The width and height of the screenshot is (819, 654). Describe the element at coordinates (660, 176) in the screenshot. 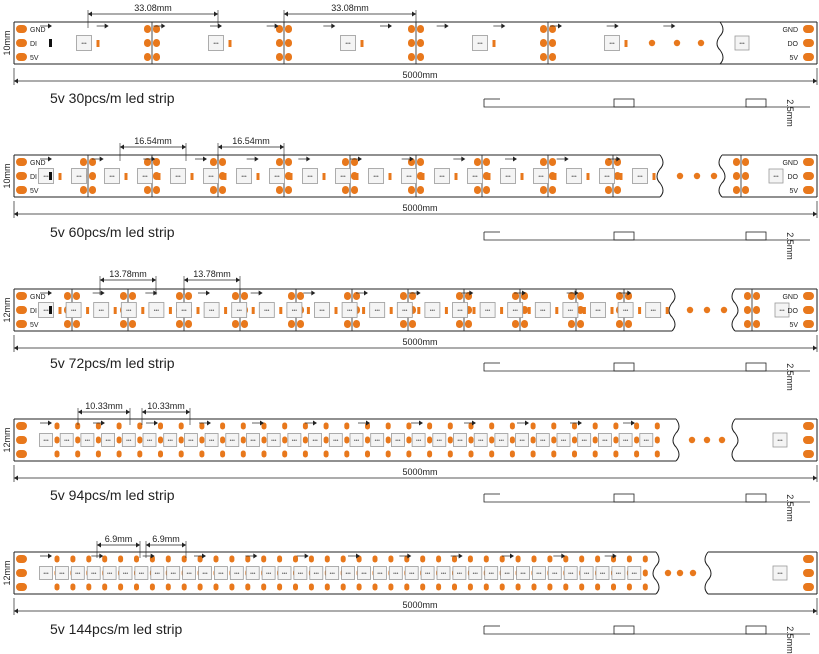

I see `strip-break-edge` at that location.